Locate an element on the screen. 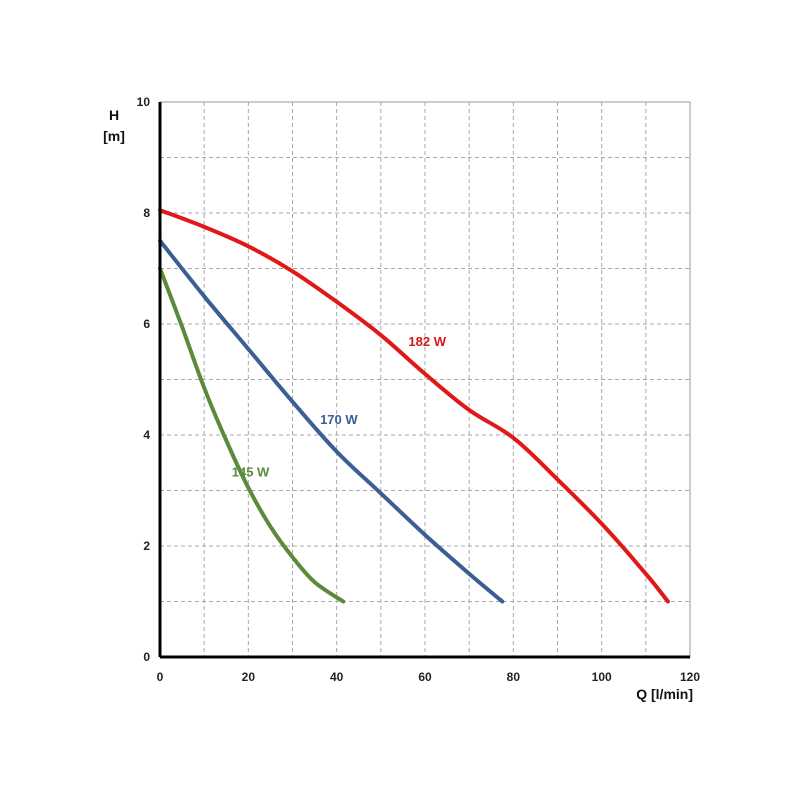 The width and height of the screenshot is (800, 800). y-tick-label: 0 is located at coordinates (146, 657).